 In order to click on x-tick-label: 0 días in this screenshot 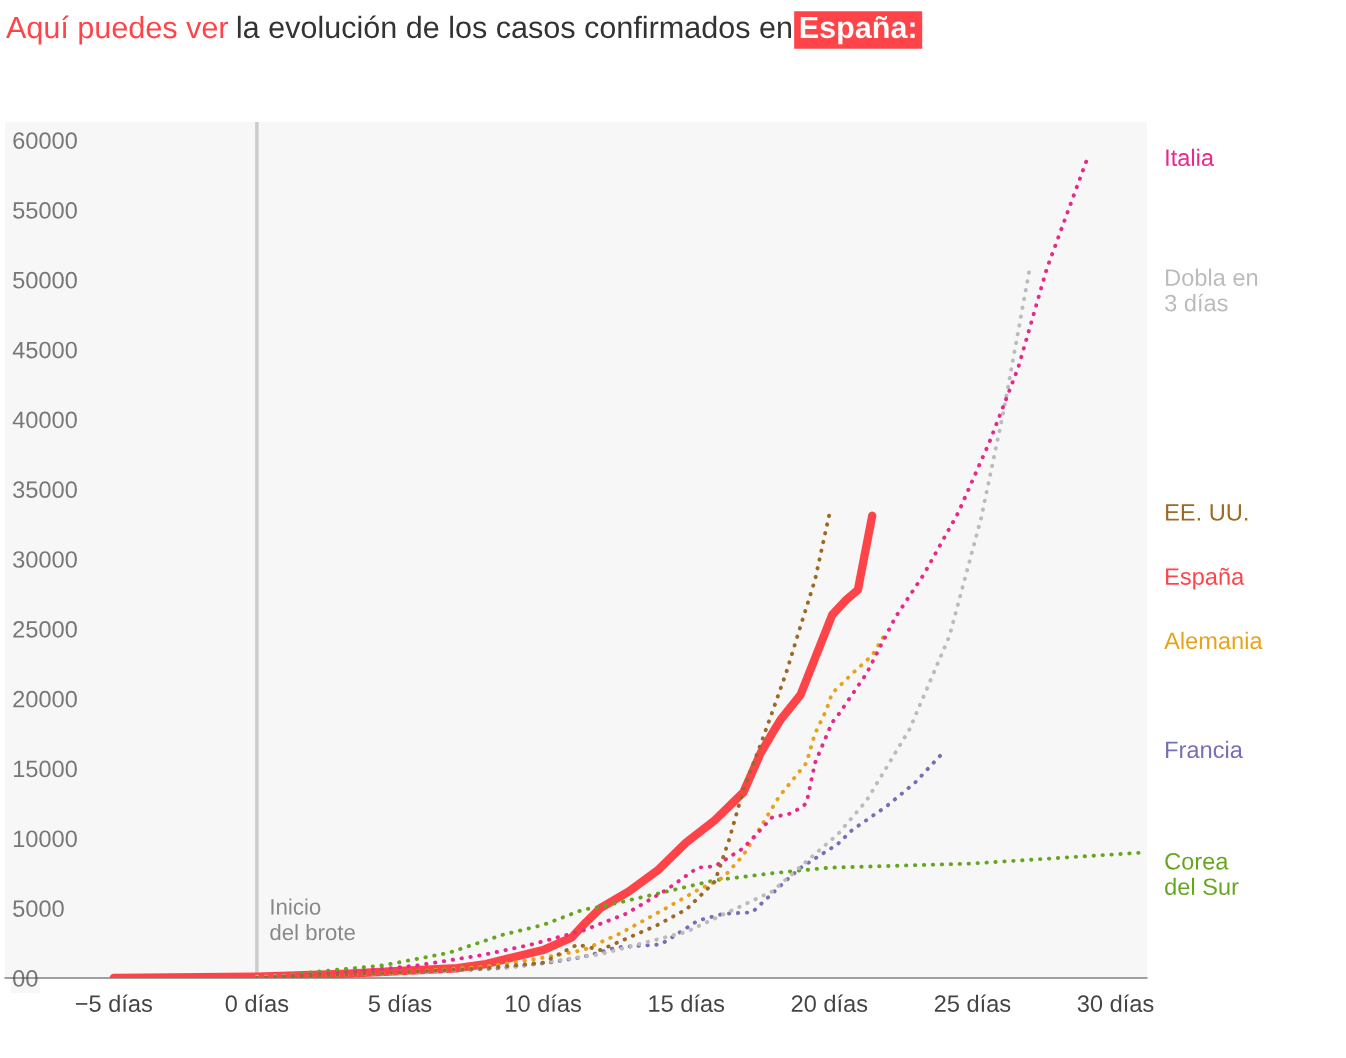, I will do `click(257, 1003)`.